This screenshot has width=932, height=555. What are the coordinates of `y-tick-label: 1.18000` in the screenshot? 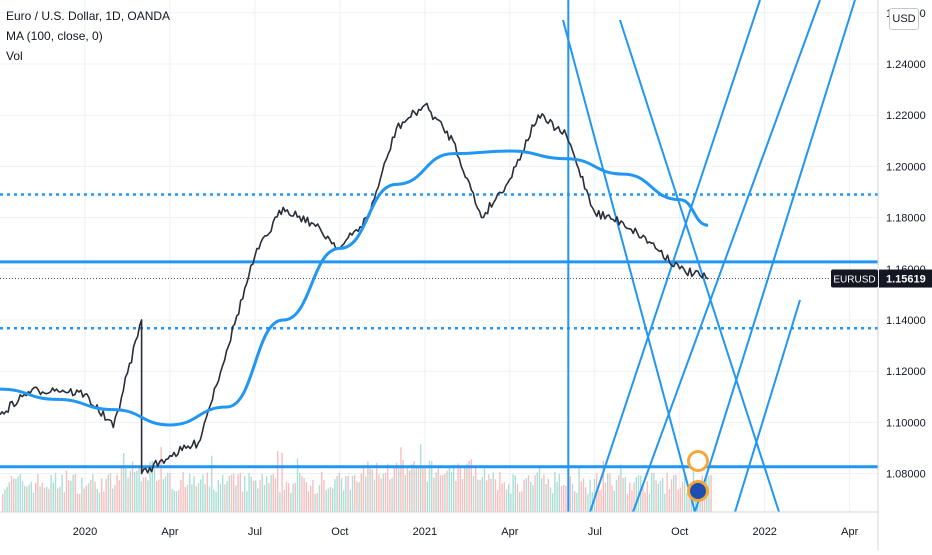 It's located at (906, 219).